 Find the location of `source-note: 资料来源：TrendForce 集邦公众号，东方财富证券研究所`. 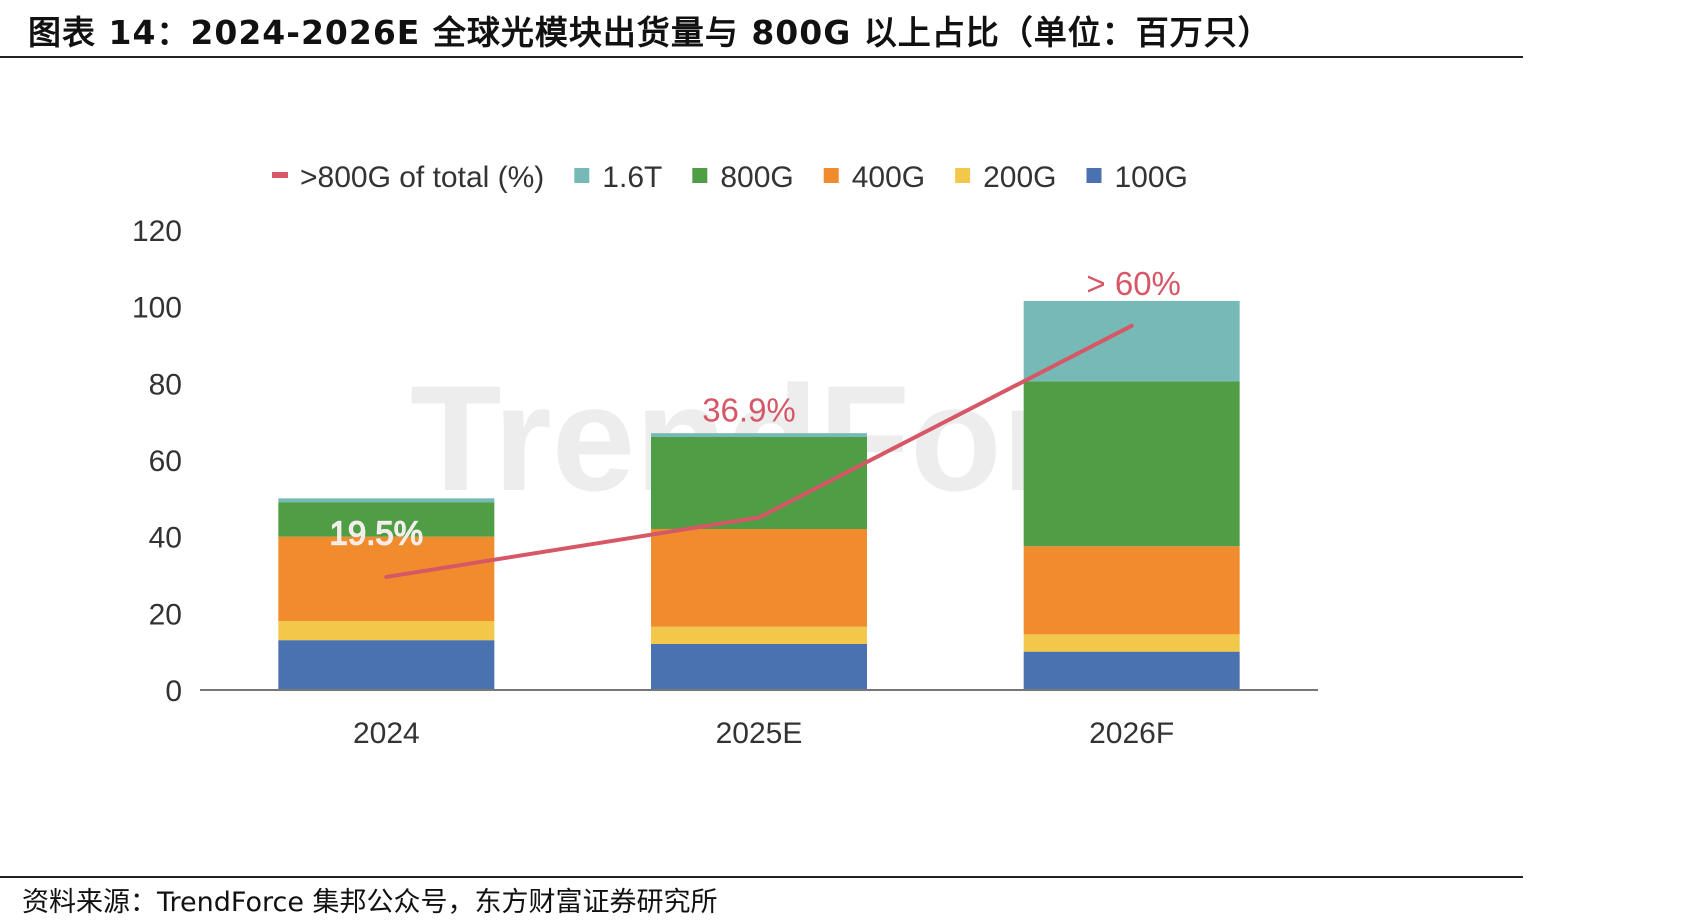

source-note: 资料来源：TrendForce 集邦公众号，东方财富证券研究所 is located at coordinates (370, 902).